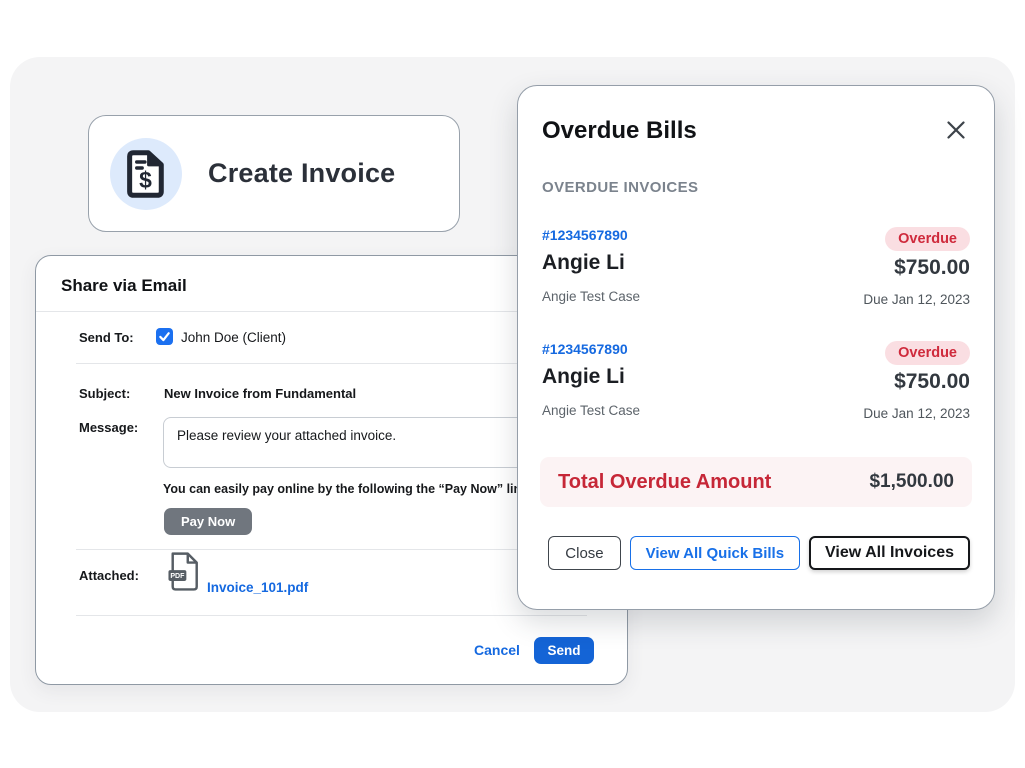  I want to click on close-icon, so click(956, 130).